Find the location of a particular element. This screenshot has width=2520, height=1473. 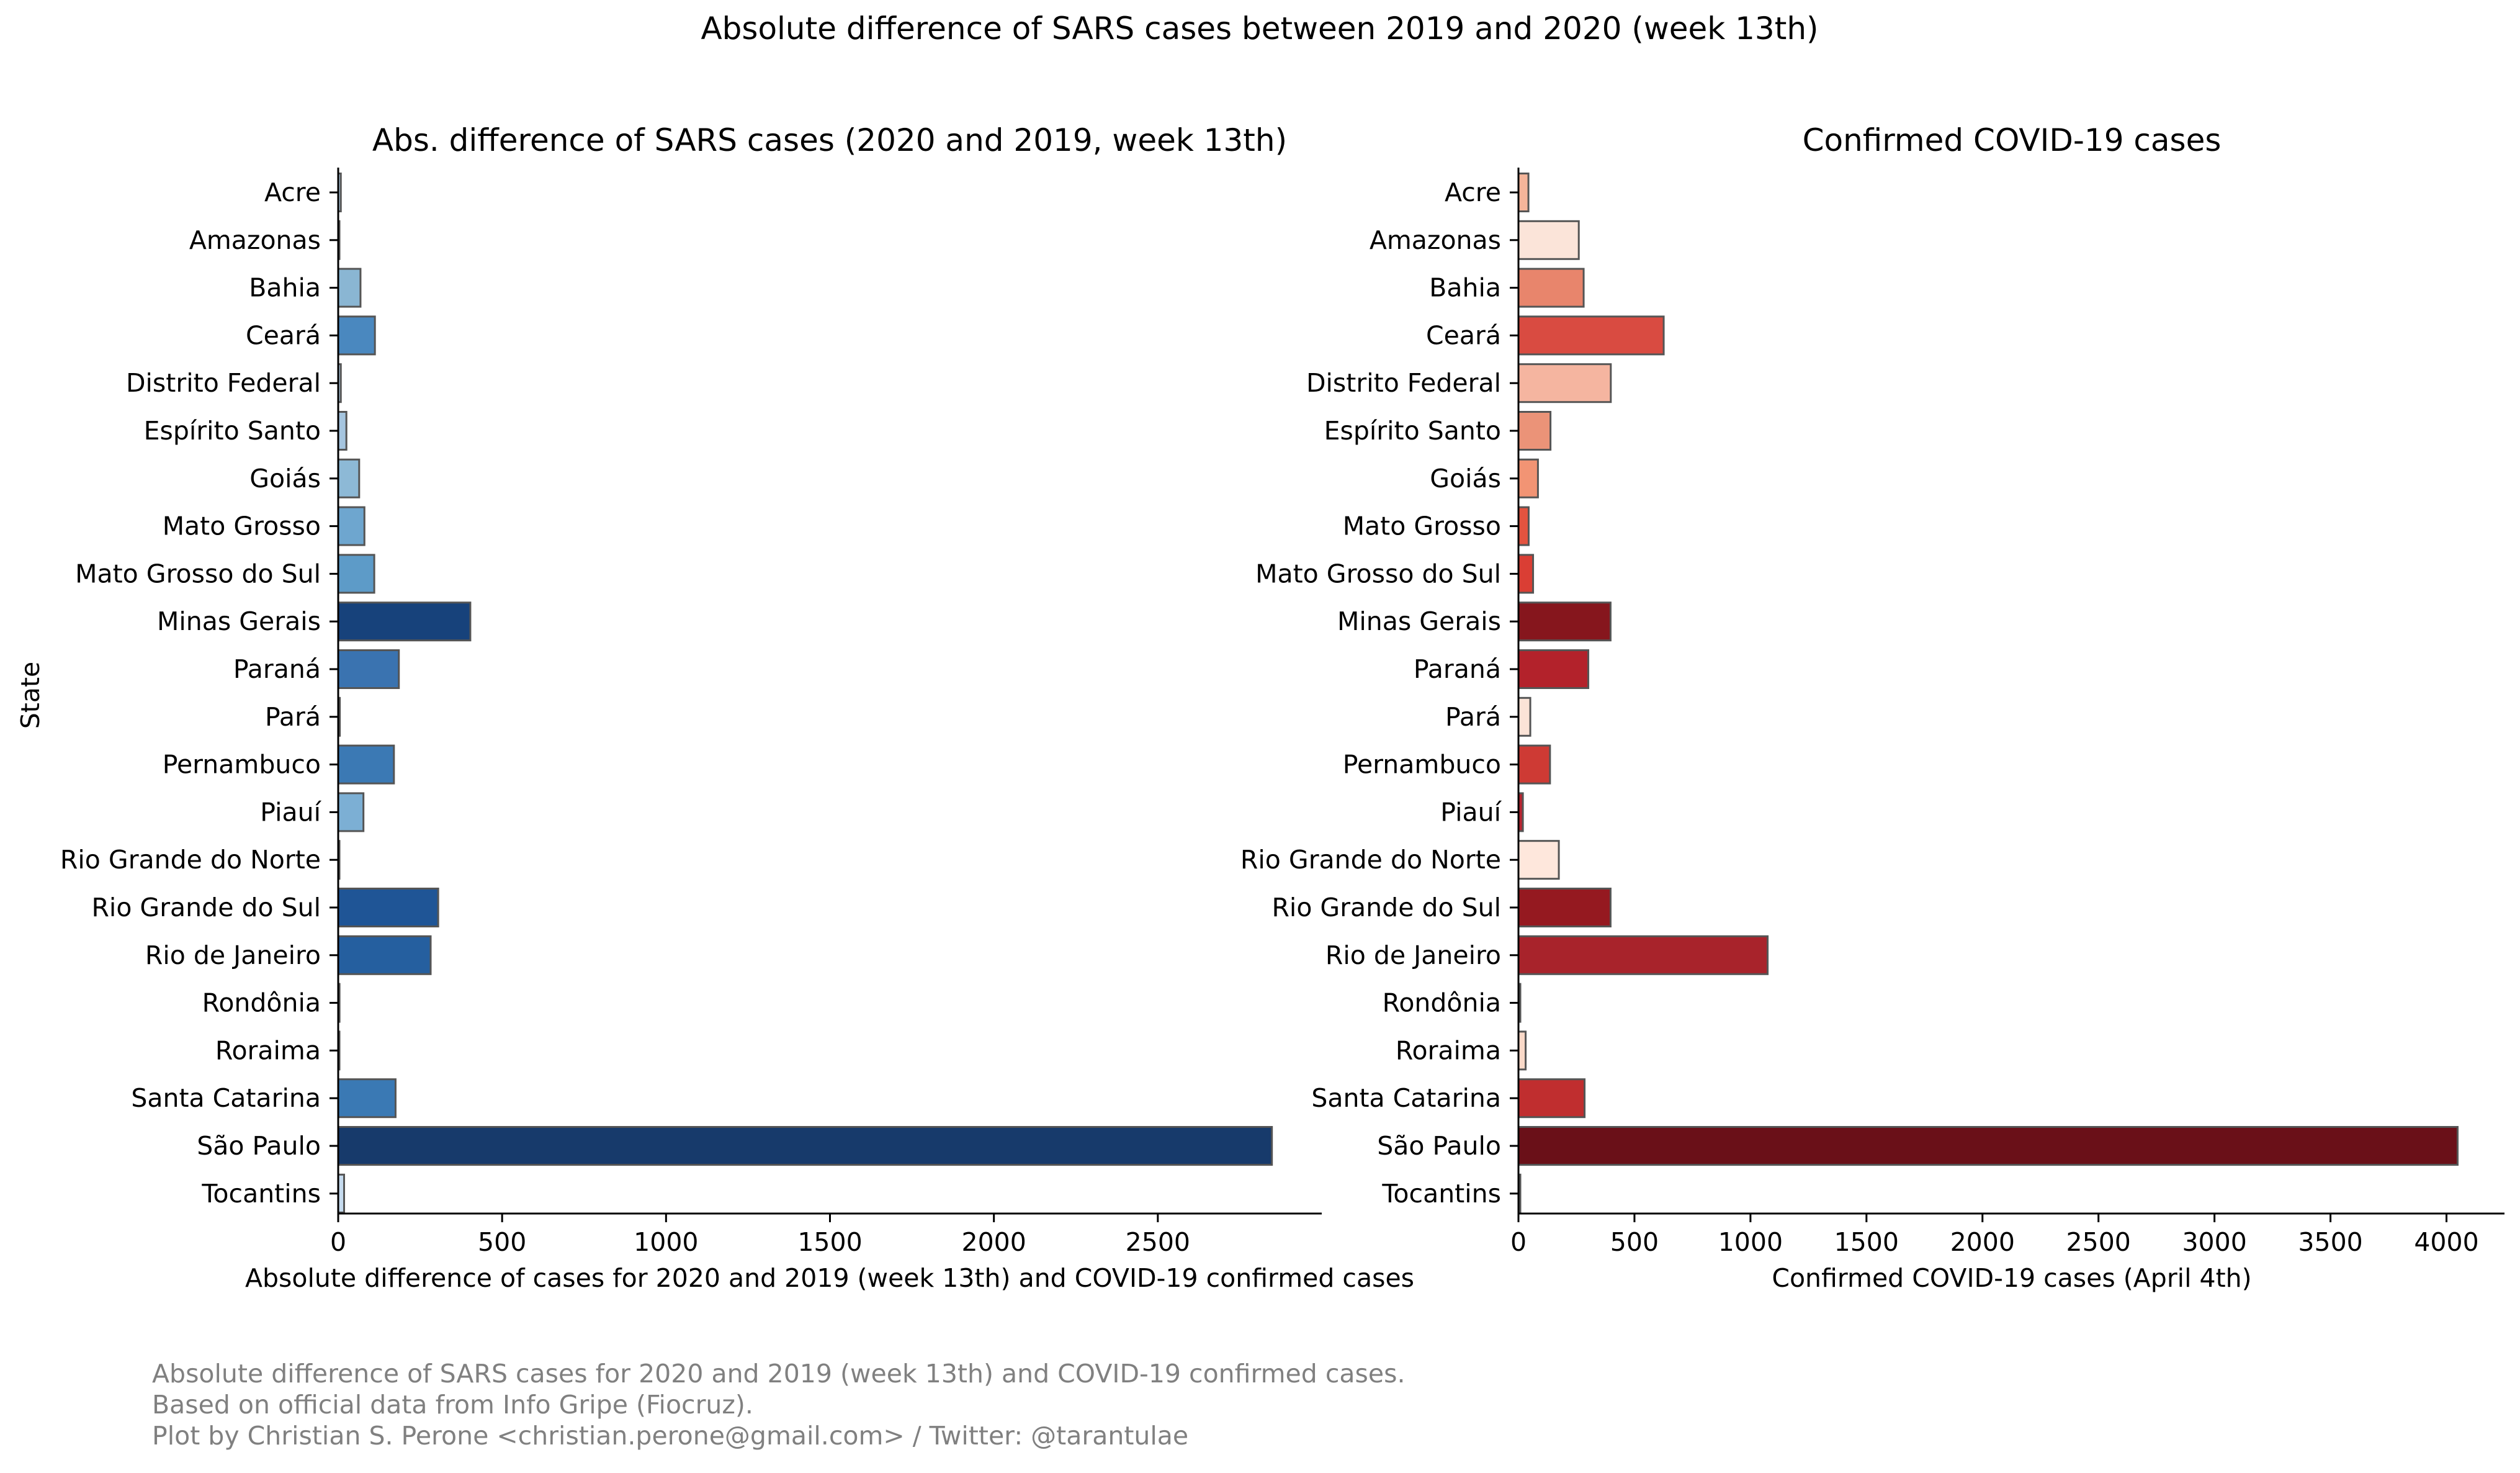

sars-state-label: Mato Grosso is located at coordinates (242, 526).